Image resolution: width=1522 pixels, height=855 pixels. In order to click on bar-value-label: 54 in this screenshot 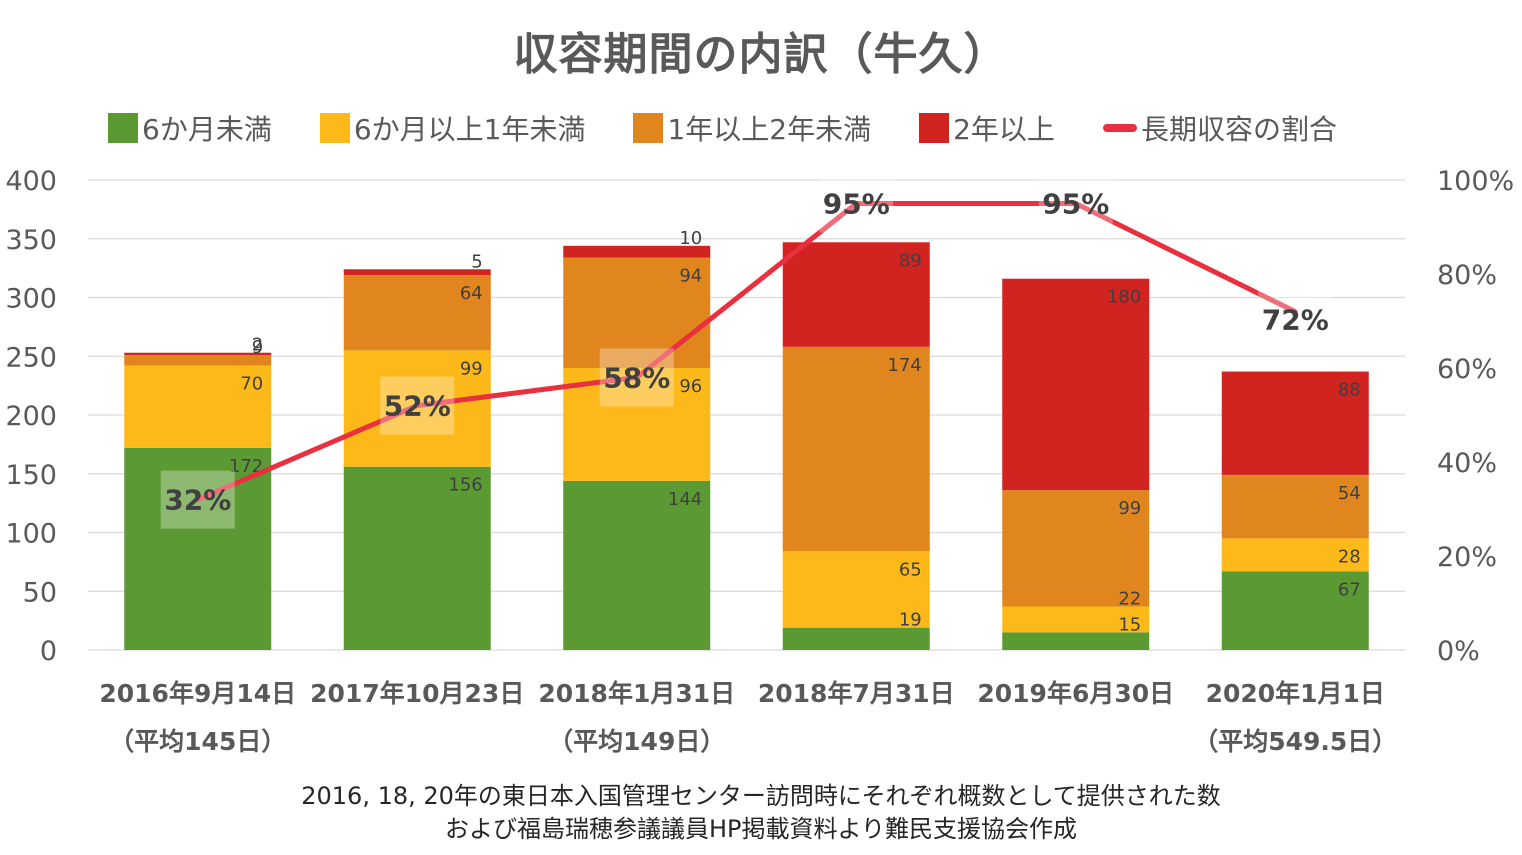, I will do `click(1349, 493)`.